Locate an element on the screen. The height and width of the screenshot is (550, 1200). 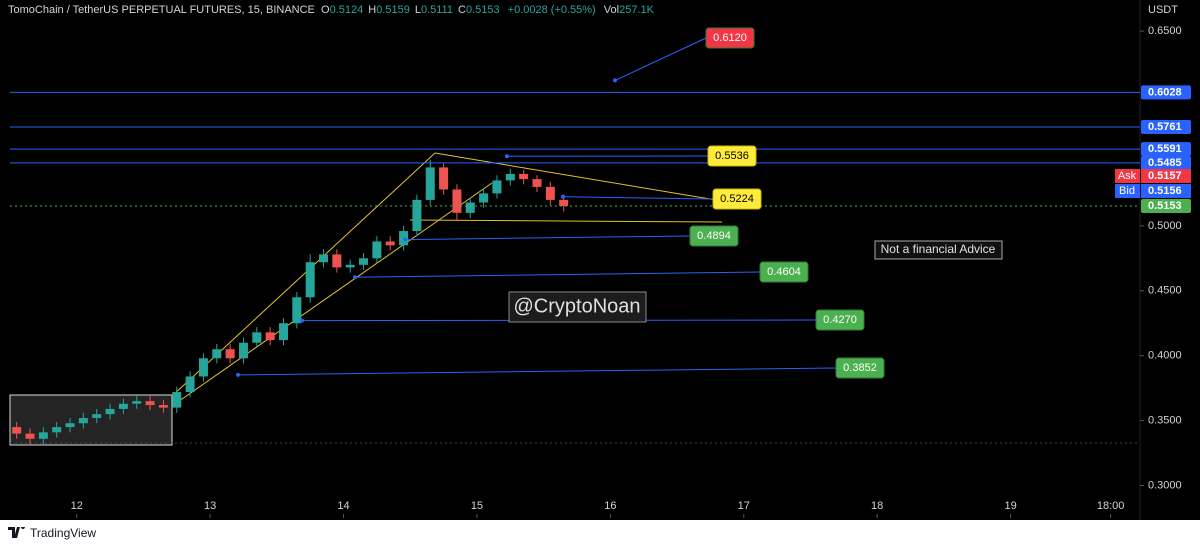
callout-label: 0.3852 is located at coordinates (860, 368).